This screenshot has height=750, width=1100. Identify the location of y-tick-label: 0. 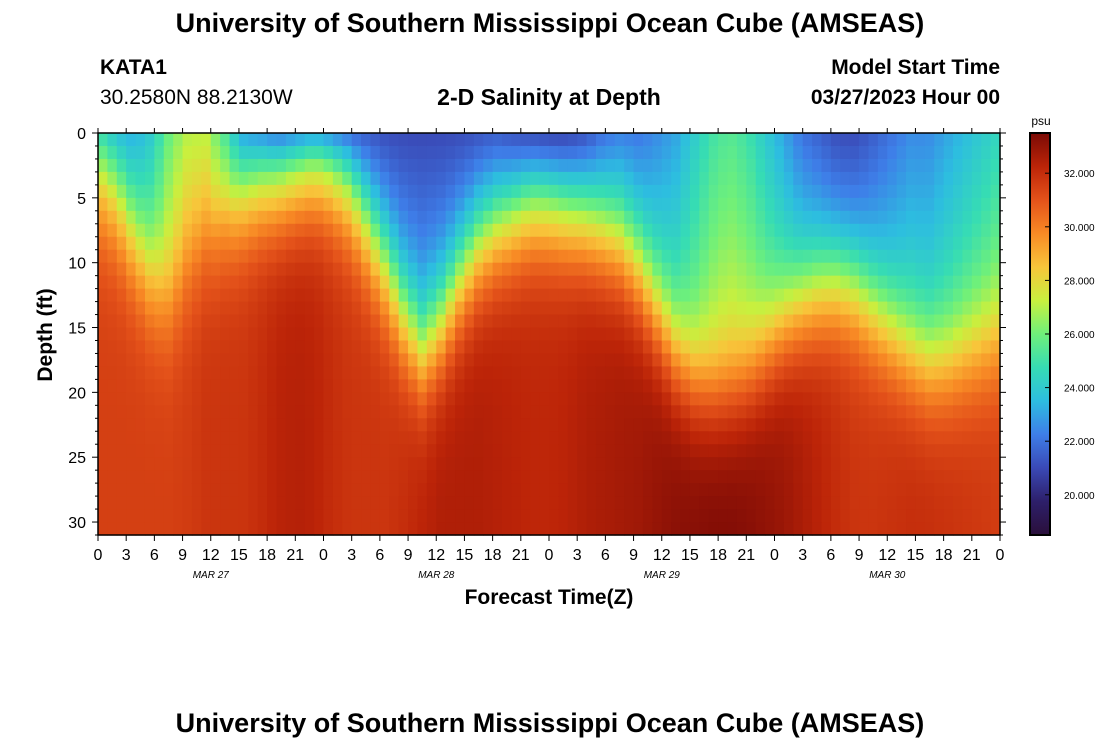
(81, 134).